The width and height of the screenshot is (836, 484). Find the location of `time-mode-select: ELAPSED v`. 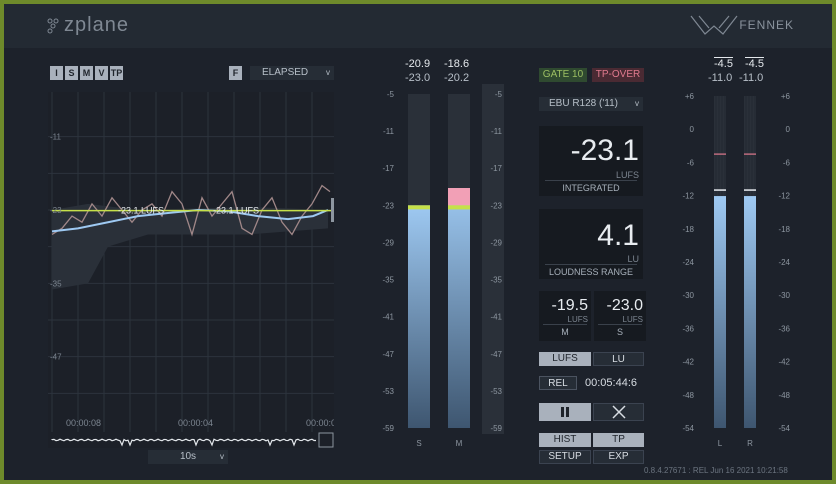

time-mode-select: ELAPSED v is located at coordinates (292, 73).